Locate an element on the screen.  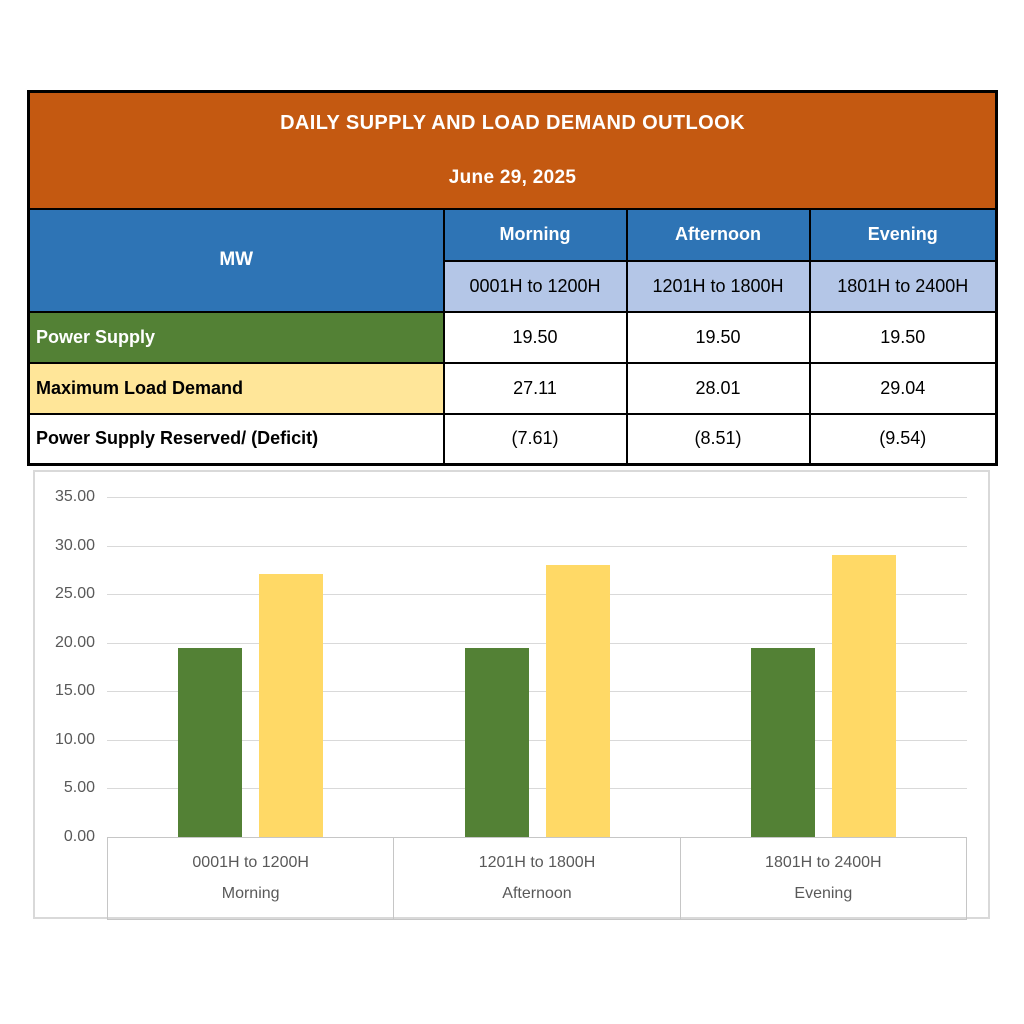
period-header-row: MW Morning Afternoon Evening is located at coordinates (512, 260).